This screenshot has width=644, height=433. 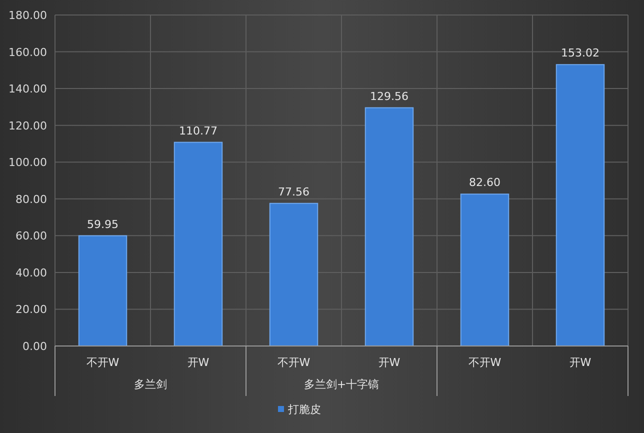 I want to click on text: 82.60, so click(x=484, y=183).